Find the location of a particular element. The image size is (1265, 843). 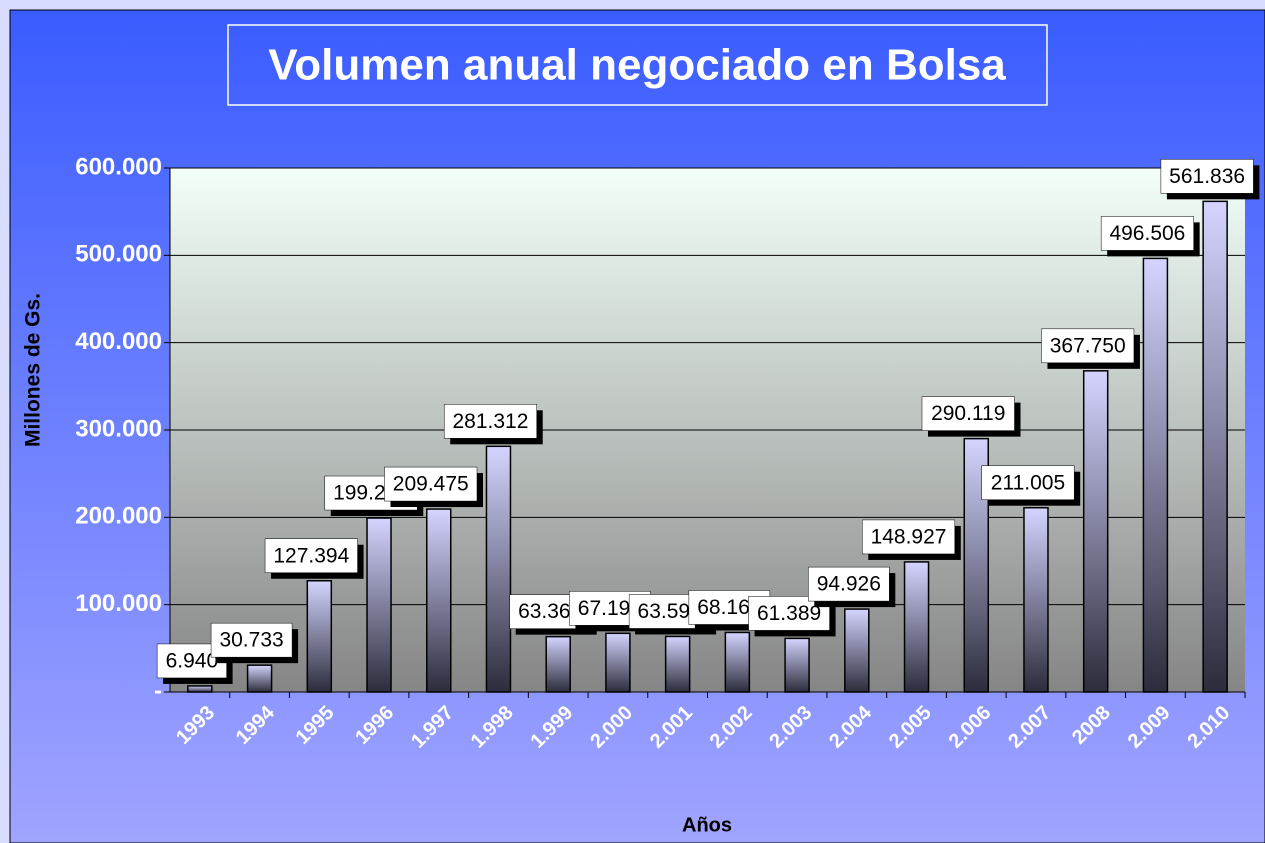

title-box is located at coordinates (637, 65).